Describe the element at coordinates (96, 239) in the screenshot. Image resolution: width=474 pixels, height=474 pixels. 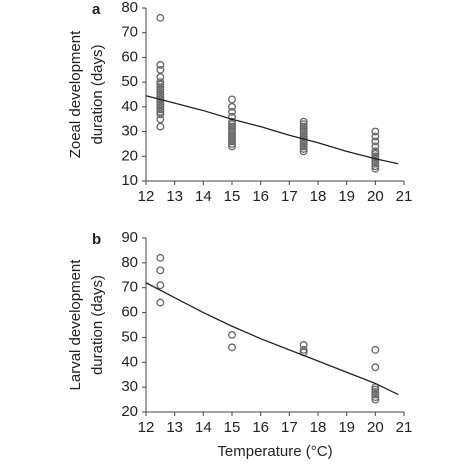
I see `panel-label: b` at that location.